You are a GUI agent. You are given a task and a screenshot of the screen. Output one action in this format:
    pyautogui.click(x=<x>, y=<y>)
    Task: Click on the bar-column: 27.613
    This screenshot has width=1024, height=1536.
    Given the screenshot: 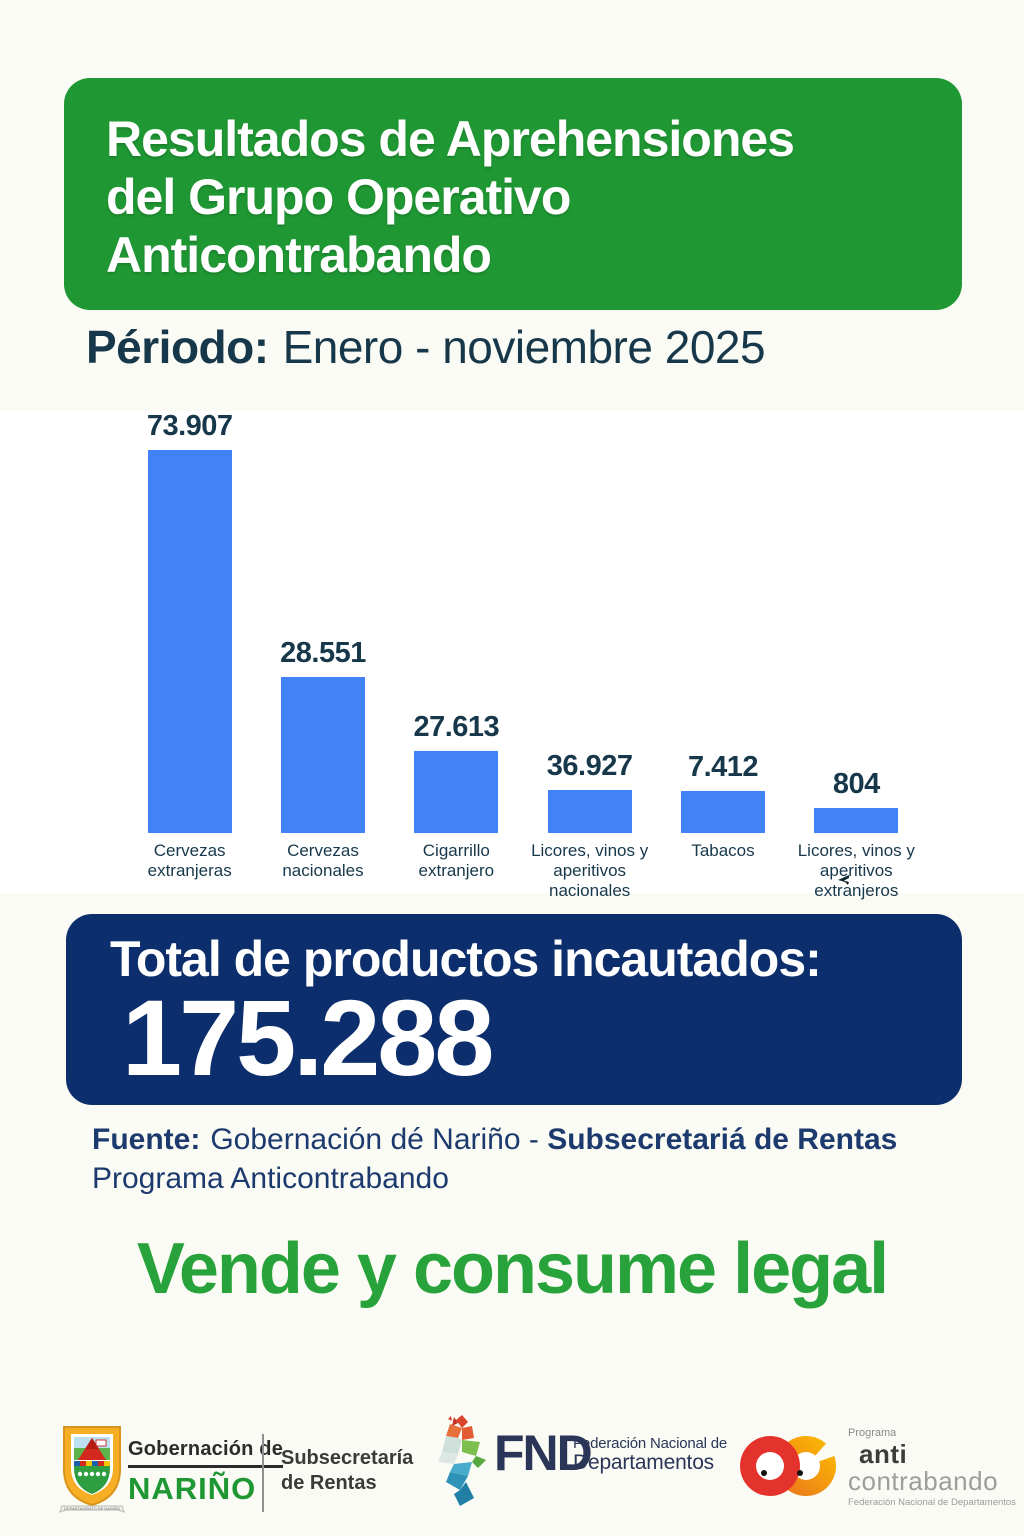 What is the action you would take?
    pyautogui.click(x=456, y=621)
    